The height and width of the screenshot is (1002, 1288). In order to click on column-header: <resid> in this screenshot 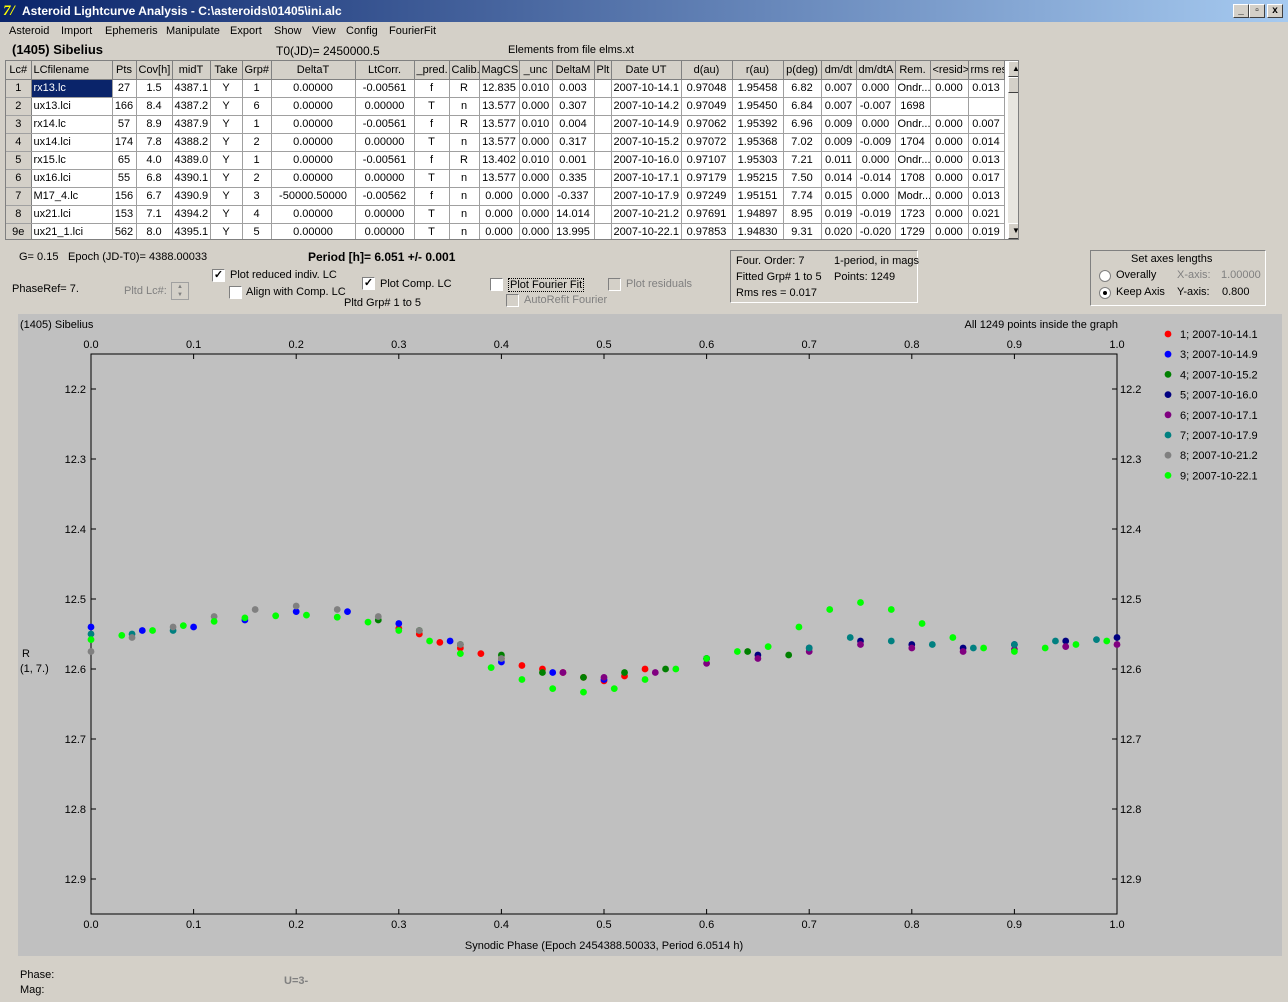, I will do `click(949, 70)`.